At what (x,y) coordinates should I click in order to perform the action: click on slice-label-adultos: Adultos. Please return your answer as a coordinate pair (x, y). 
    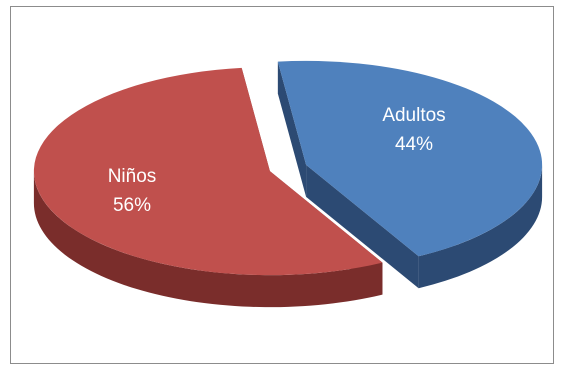
    Looking at the image, I should click on (413, 115).